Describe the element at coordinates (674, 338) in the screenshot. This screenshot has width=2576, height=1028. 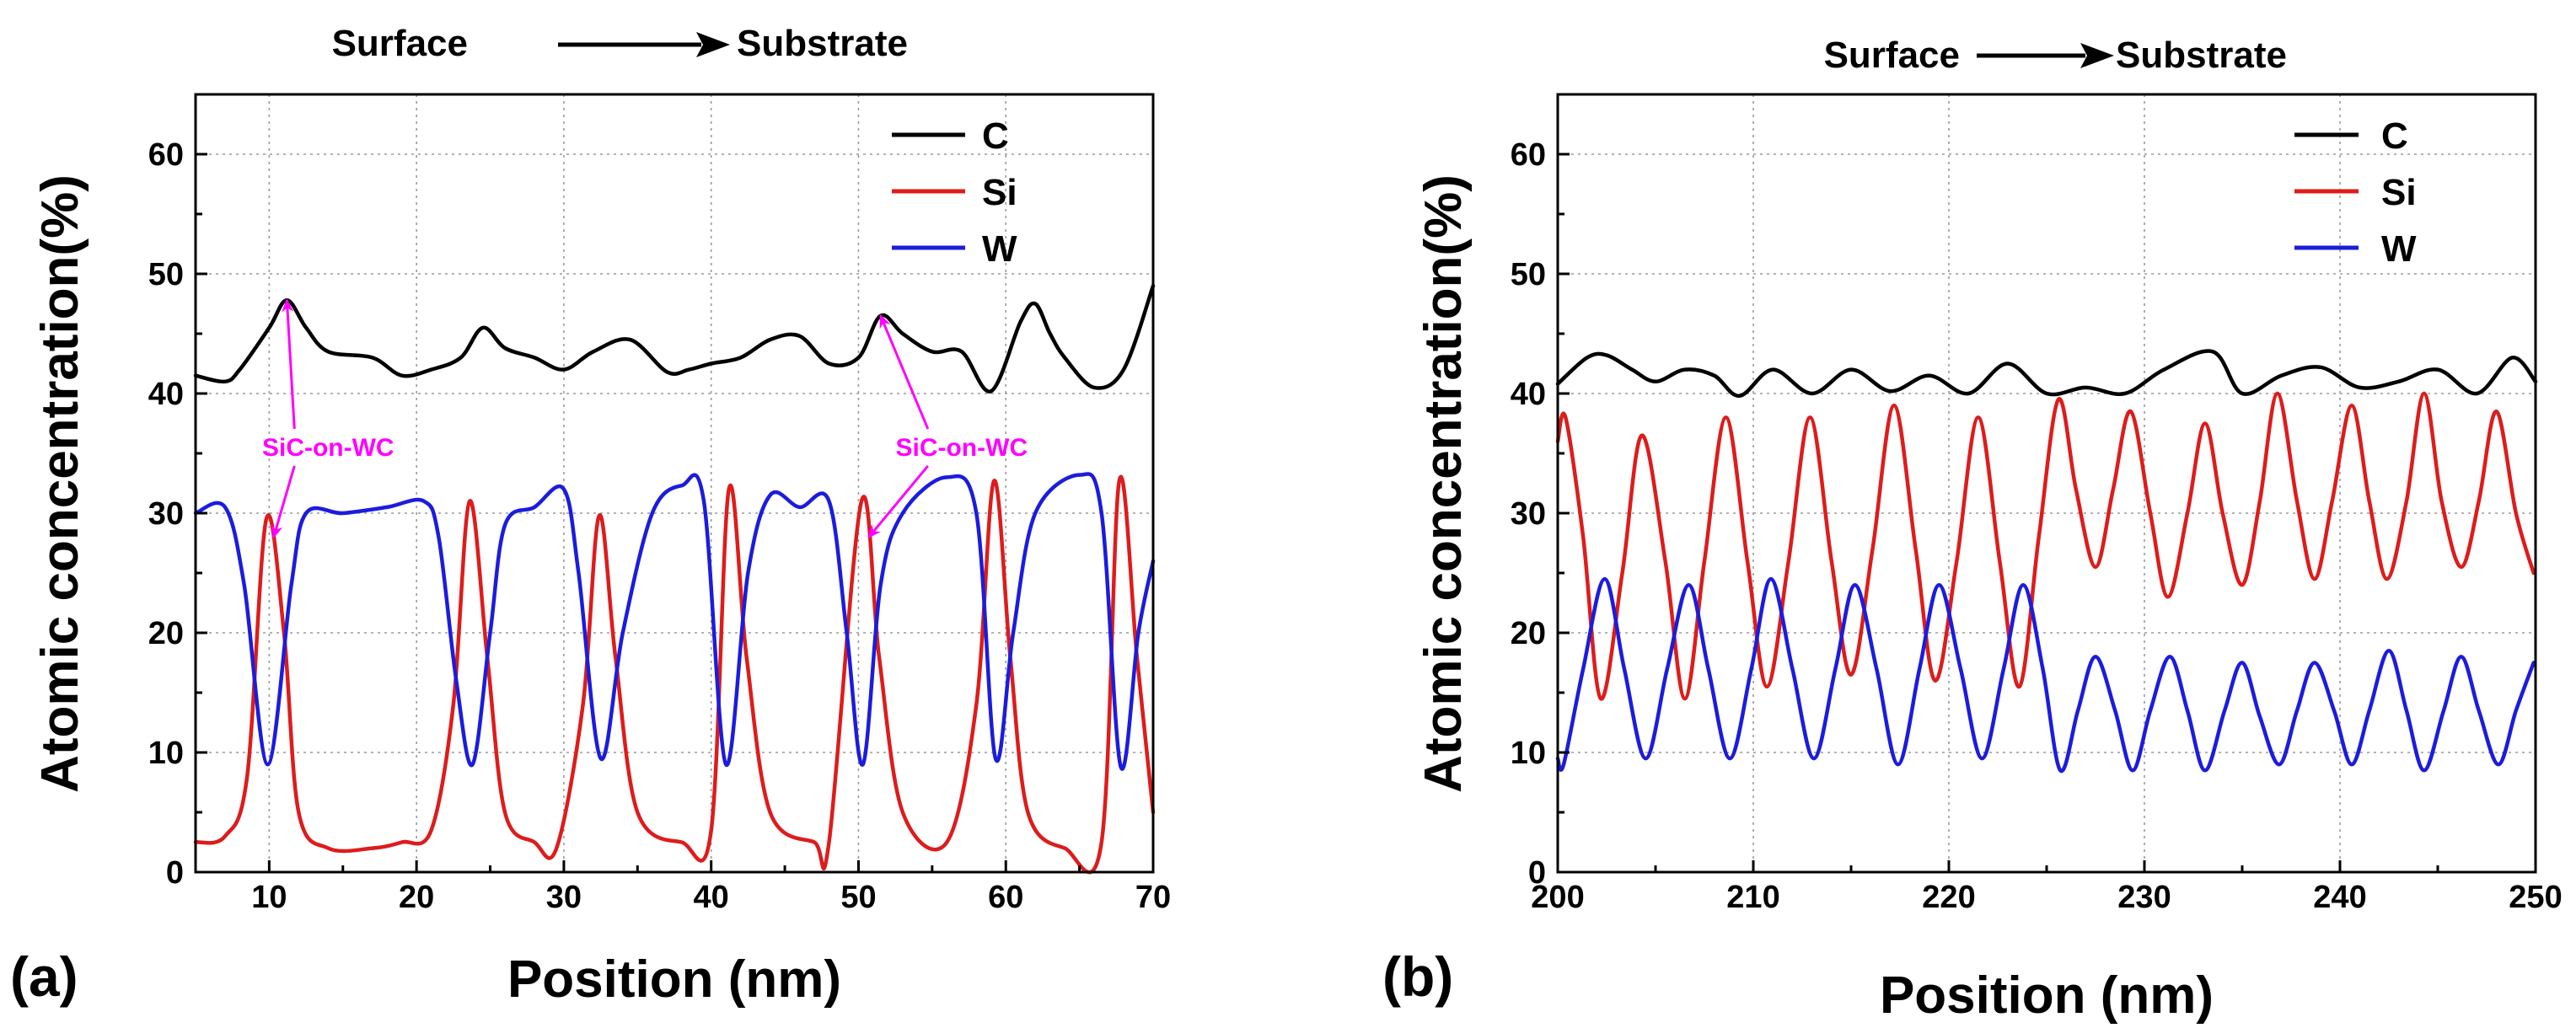
I see `panel-a-series-c-line` at that location.